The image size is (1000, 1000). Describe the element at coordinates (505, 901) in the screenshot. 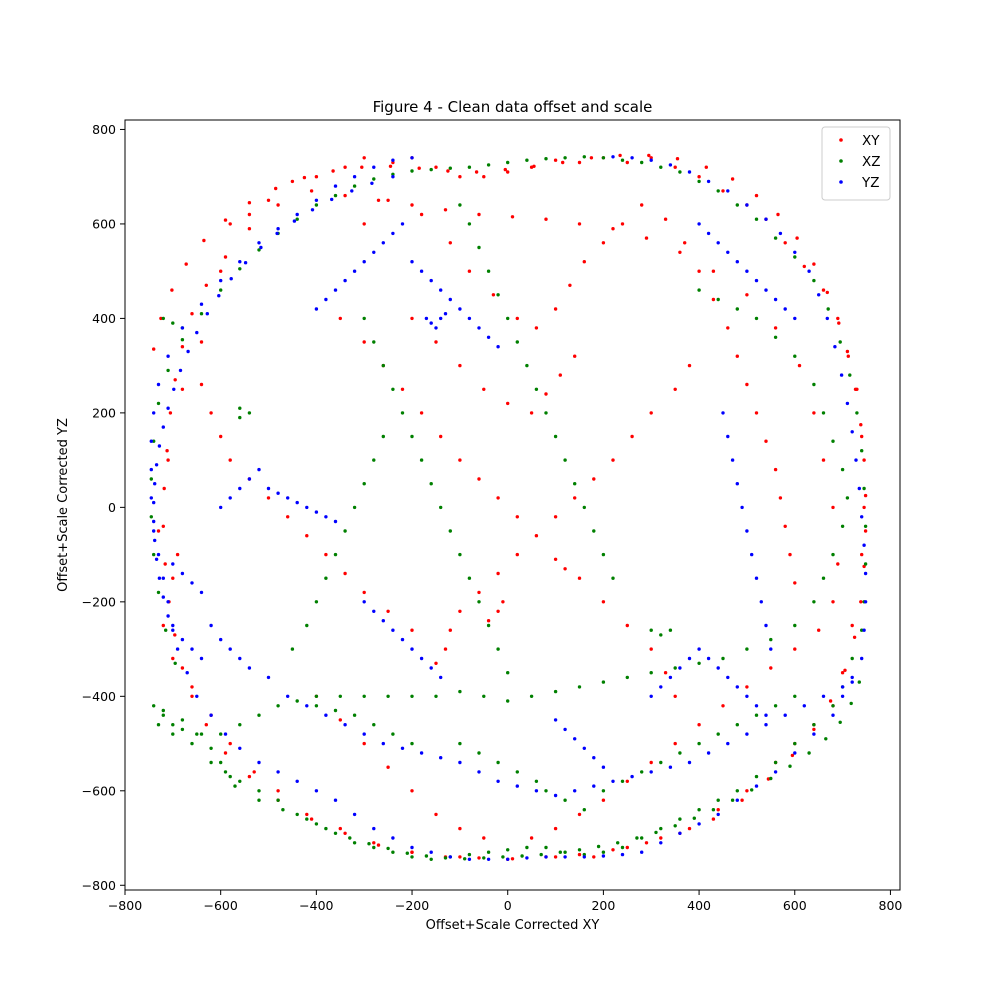

I see `x-axis-ticks: −800 −600 −400 −200 0 200 400 600 800` at that location.